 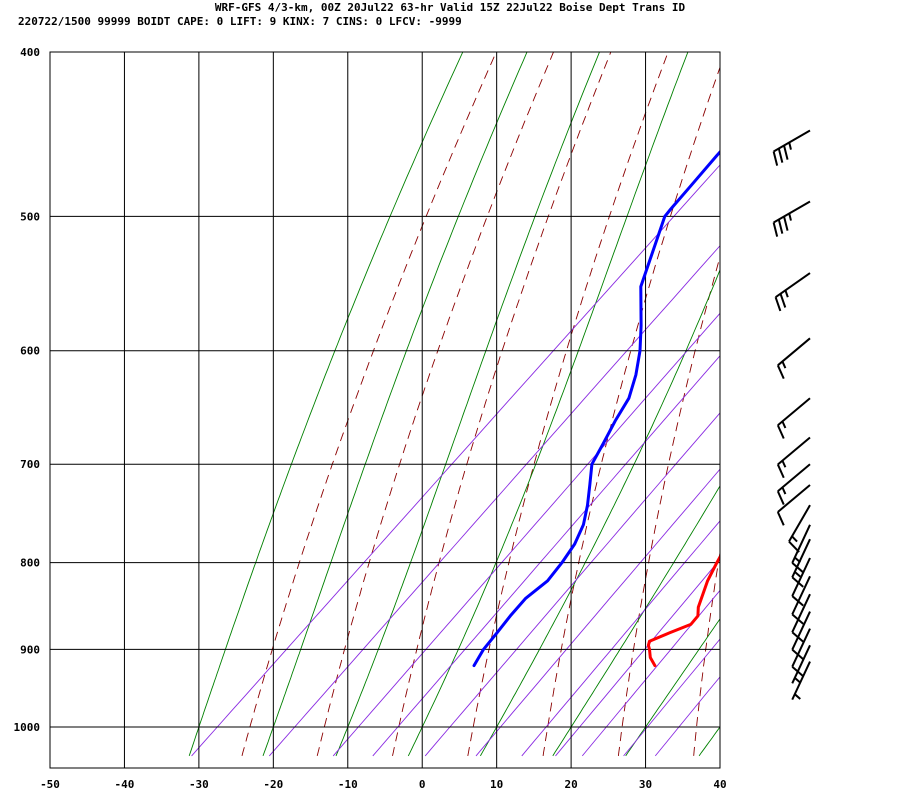 What do you see at coordinates (27, 390) in the screenshot?
I see `pressure-tick-labels: 400 500 600 700 800 900 1000` at bounding box center [27, 390].